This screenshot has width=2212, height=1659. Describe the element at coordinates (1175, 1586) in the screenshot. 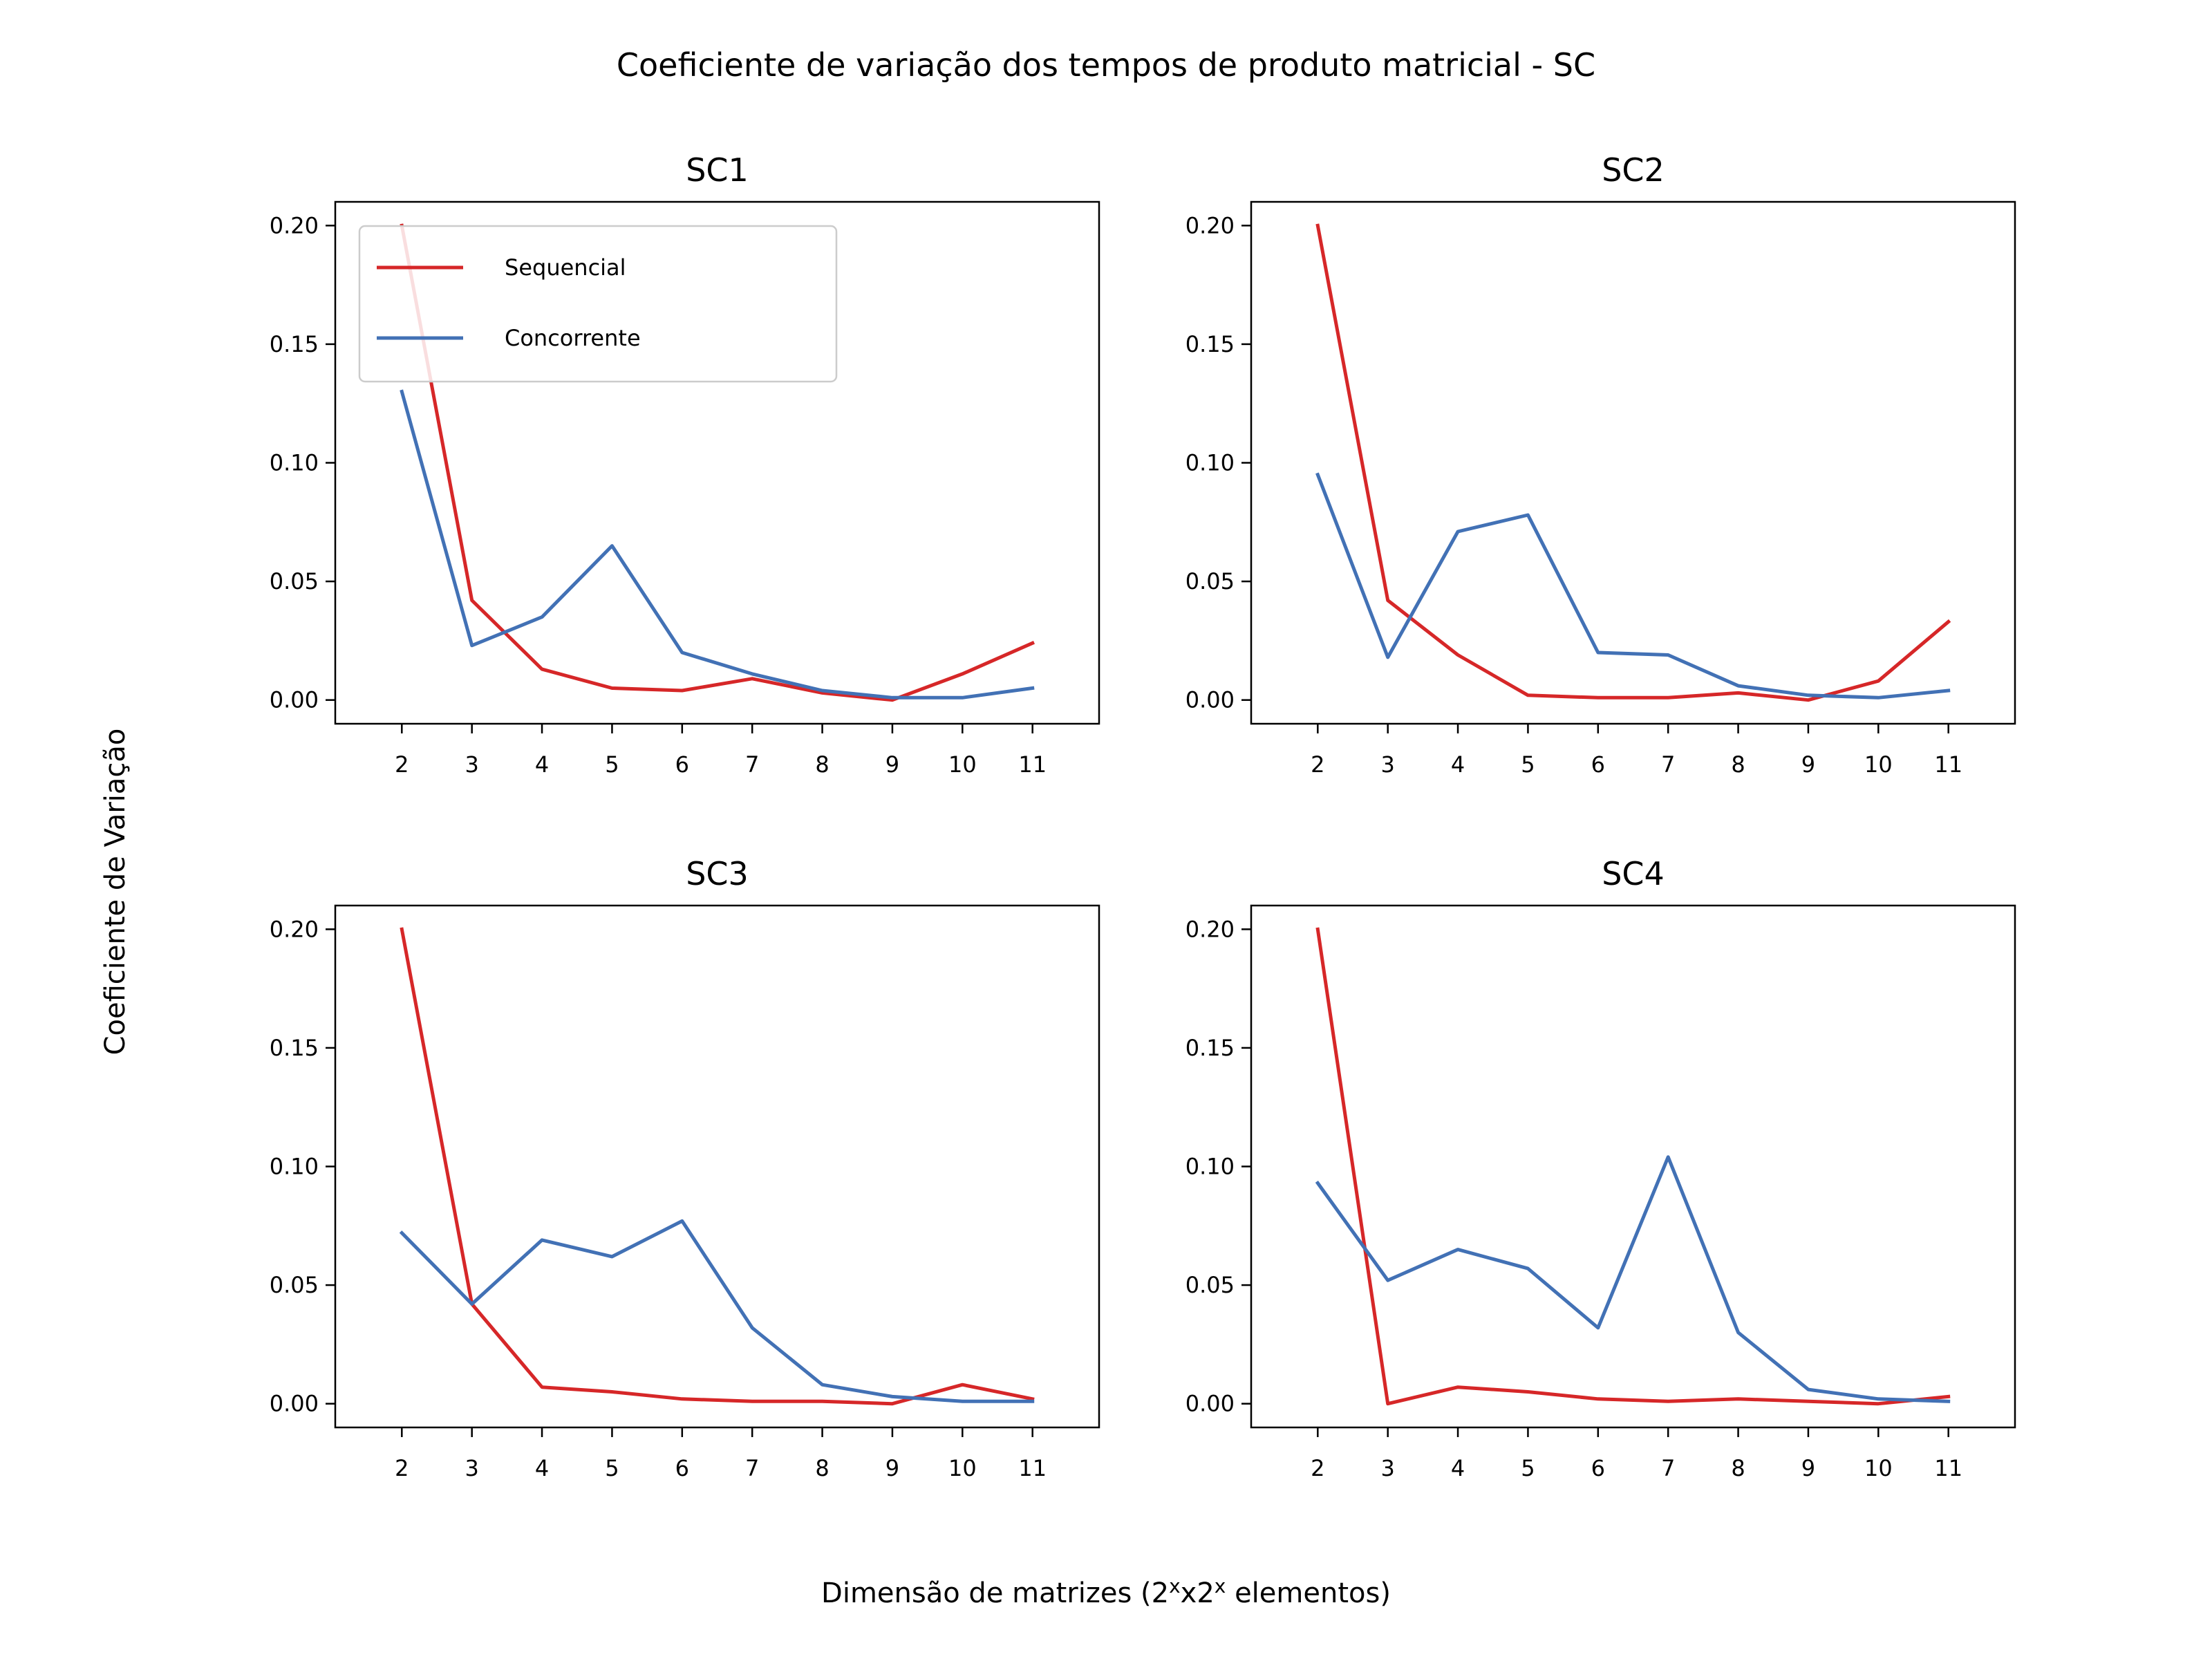

I see `x-axis-label-superscript-1: x` at that location.